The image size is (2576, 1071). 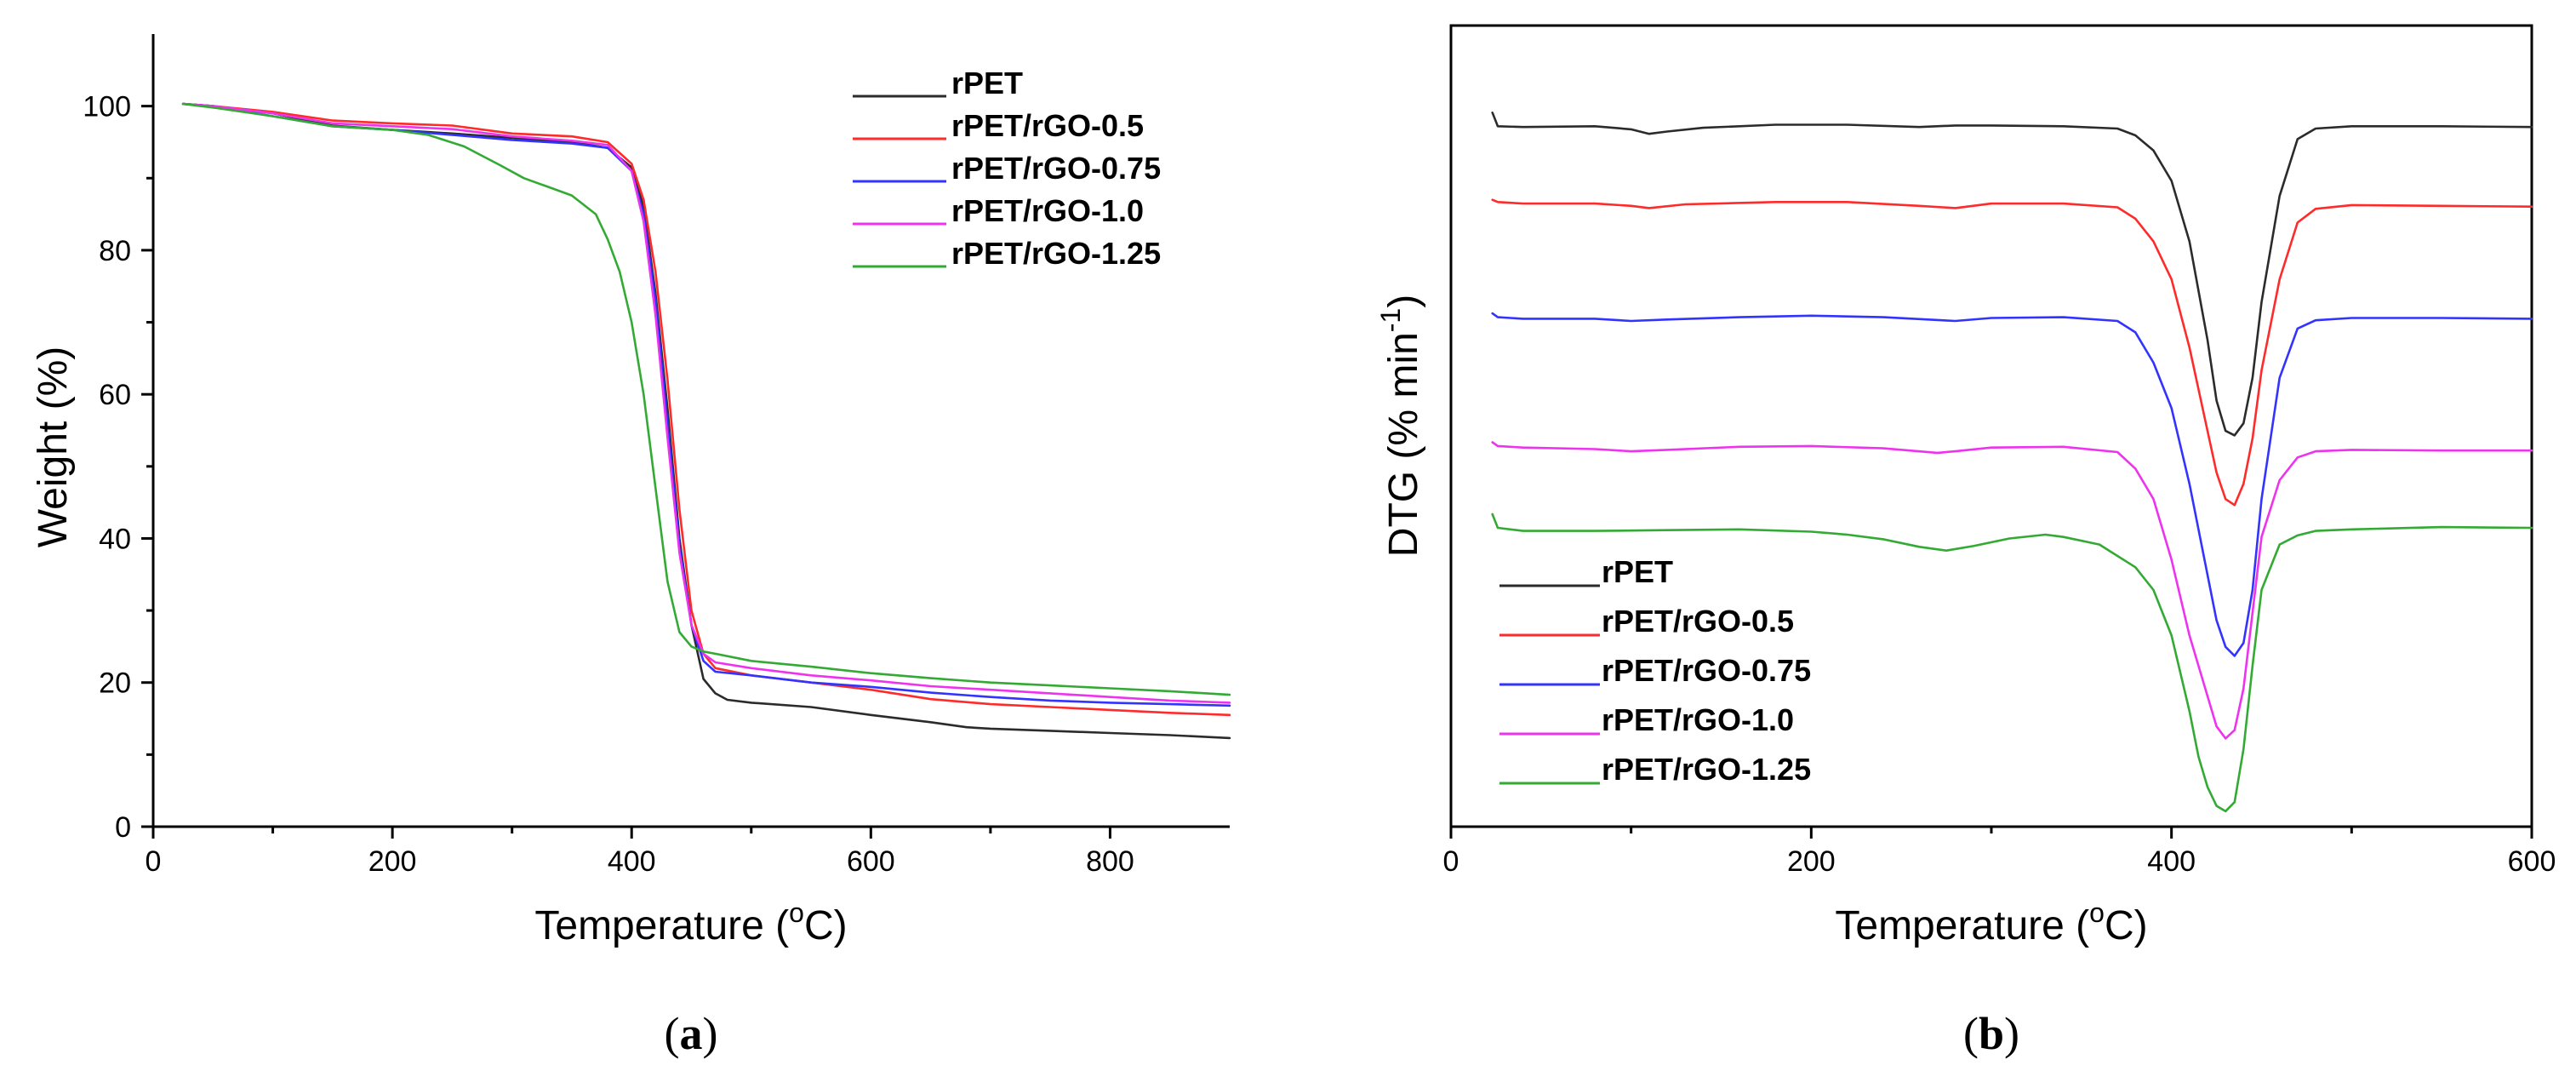 What do you see at coordinates (1811, 861) in the screenshot?
I see `panel-b-x-tick-label: 200` at bounding box center [1811, 861].